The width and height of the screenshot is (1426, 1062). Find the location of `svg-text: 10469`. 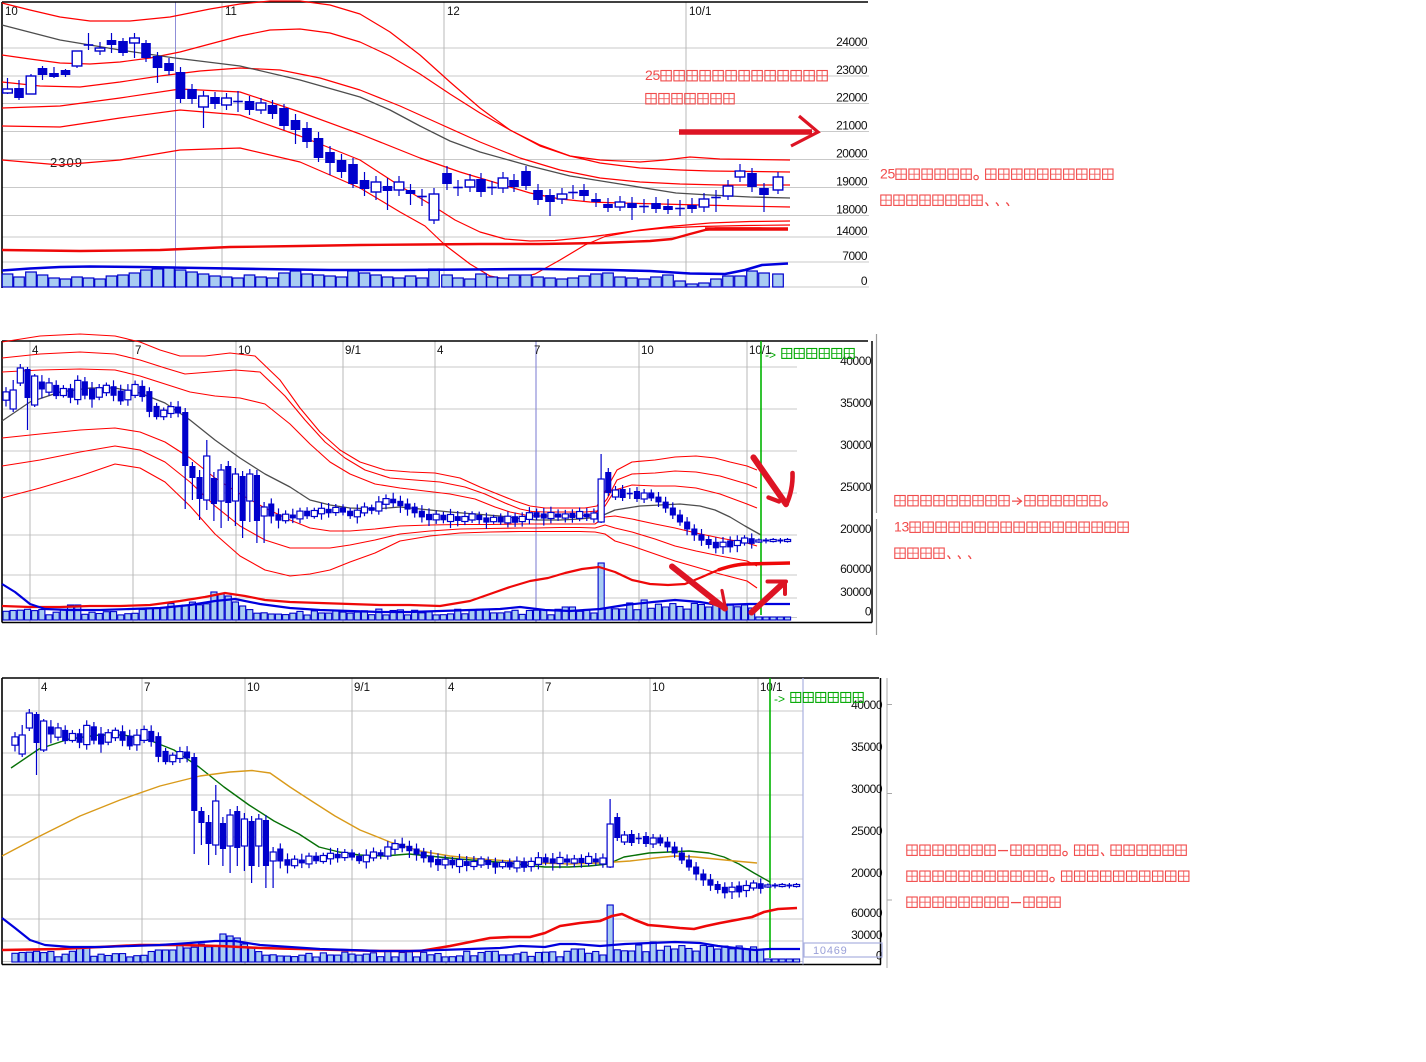

svg-text: 10469 is located at coordinates (830, 951).